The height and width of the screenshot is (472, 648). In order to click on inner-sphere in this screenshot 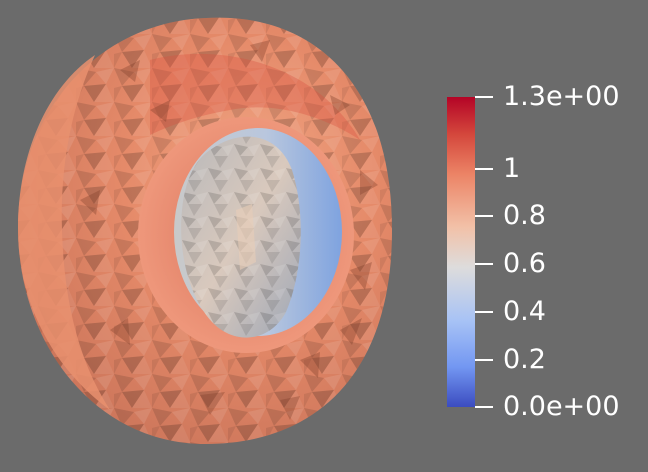, I will do `click(258, 233)`.